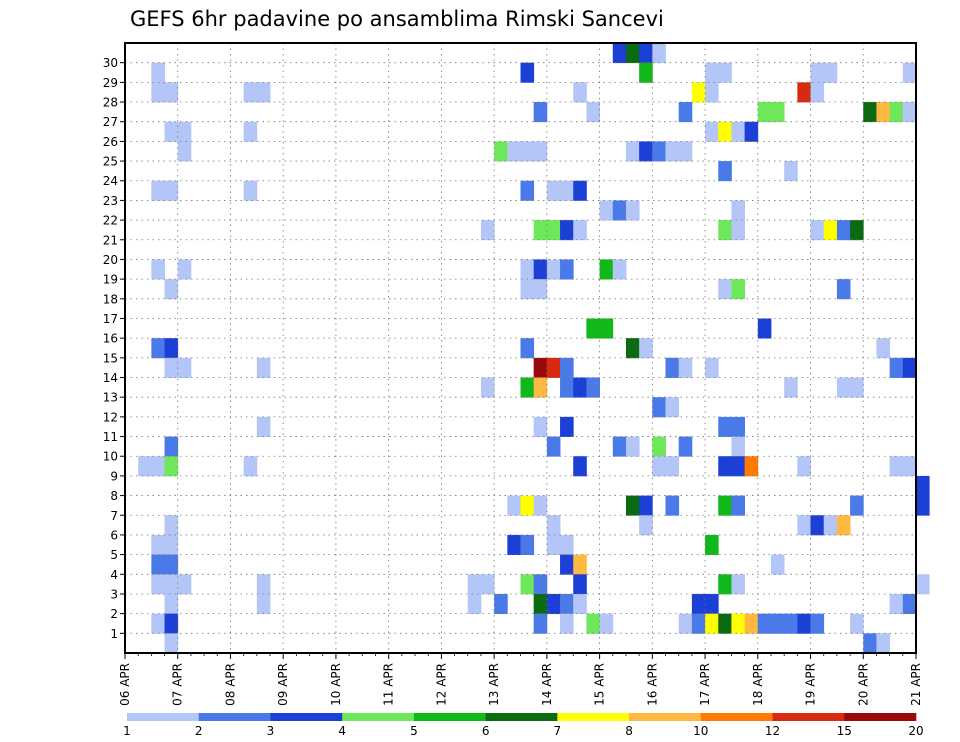 The width and height of the screenshot is (960, 742). What do you see at coordinates (915, 731) in the screenshot?
I see `colorbar-label: 20` at bounding box center [915, 731].